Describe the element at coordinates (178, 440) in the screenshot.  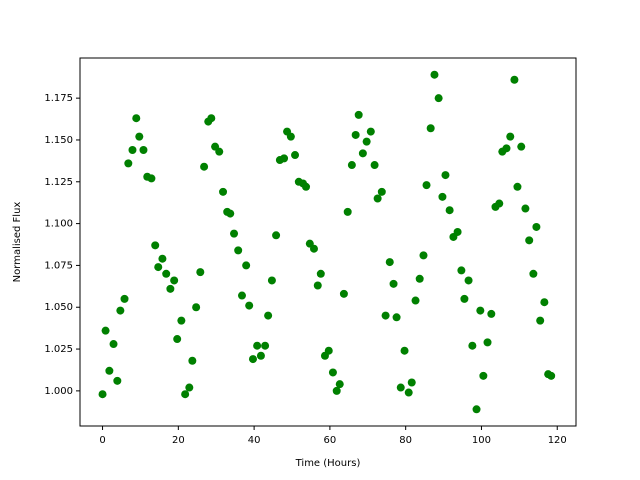
I see `x-tick-label: 20` at that location.